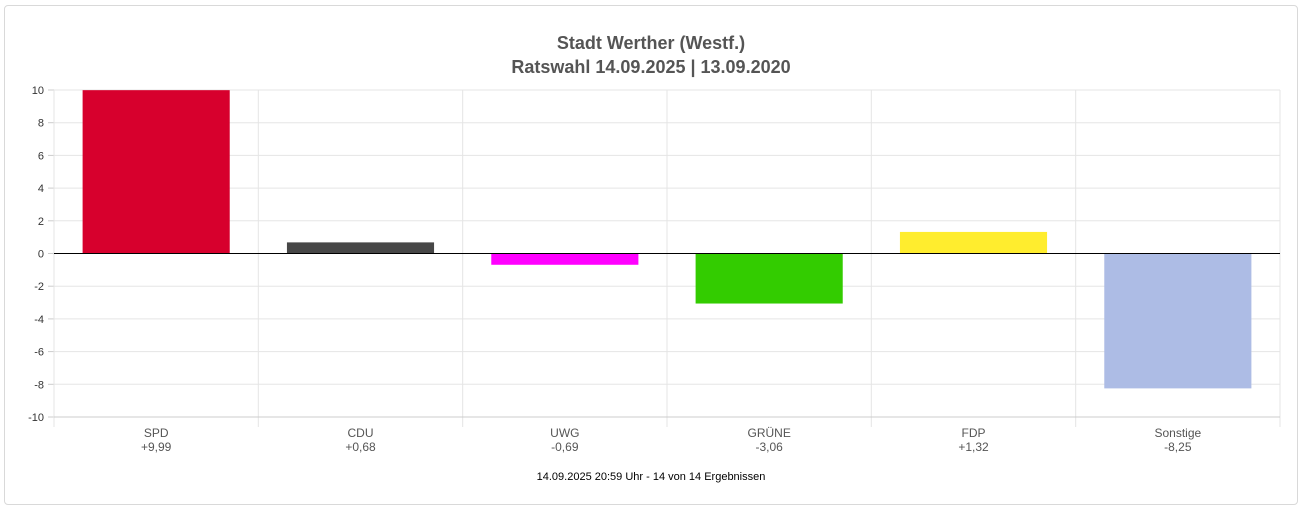  Describe the element at coordinates (36, 418) in the screenshot. I see `y-tick-label: -10` at that location.